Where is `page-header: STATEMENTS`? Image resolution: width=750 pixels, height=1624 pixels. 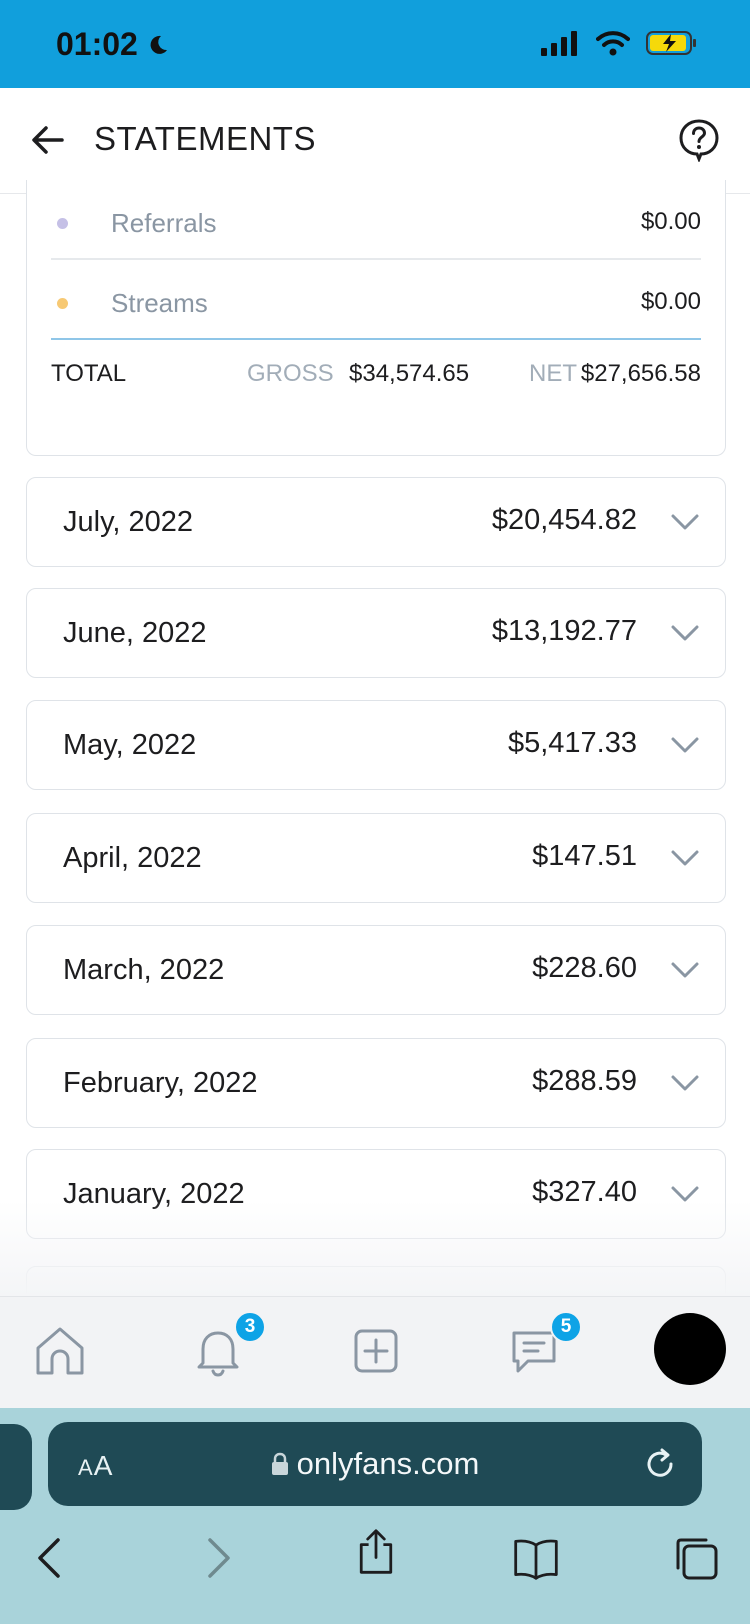 page-header: STATEMENTS is located at coordinates (375, 141).